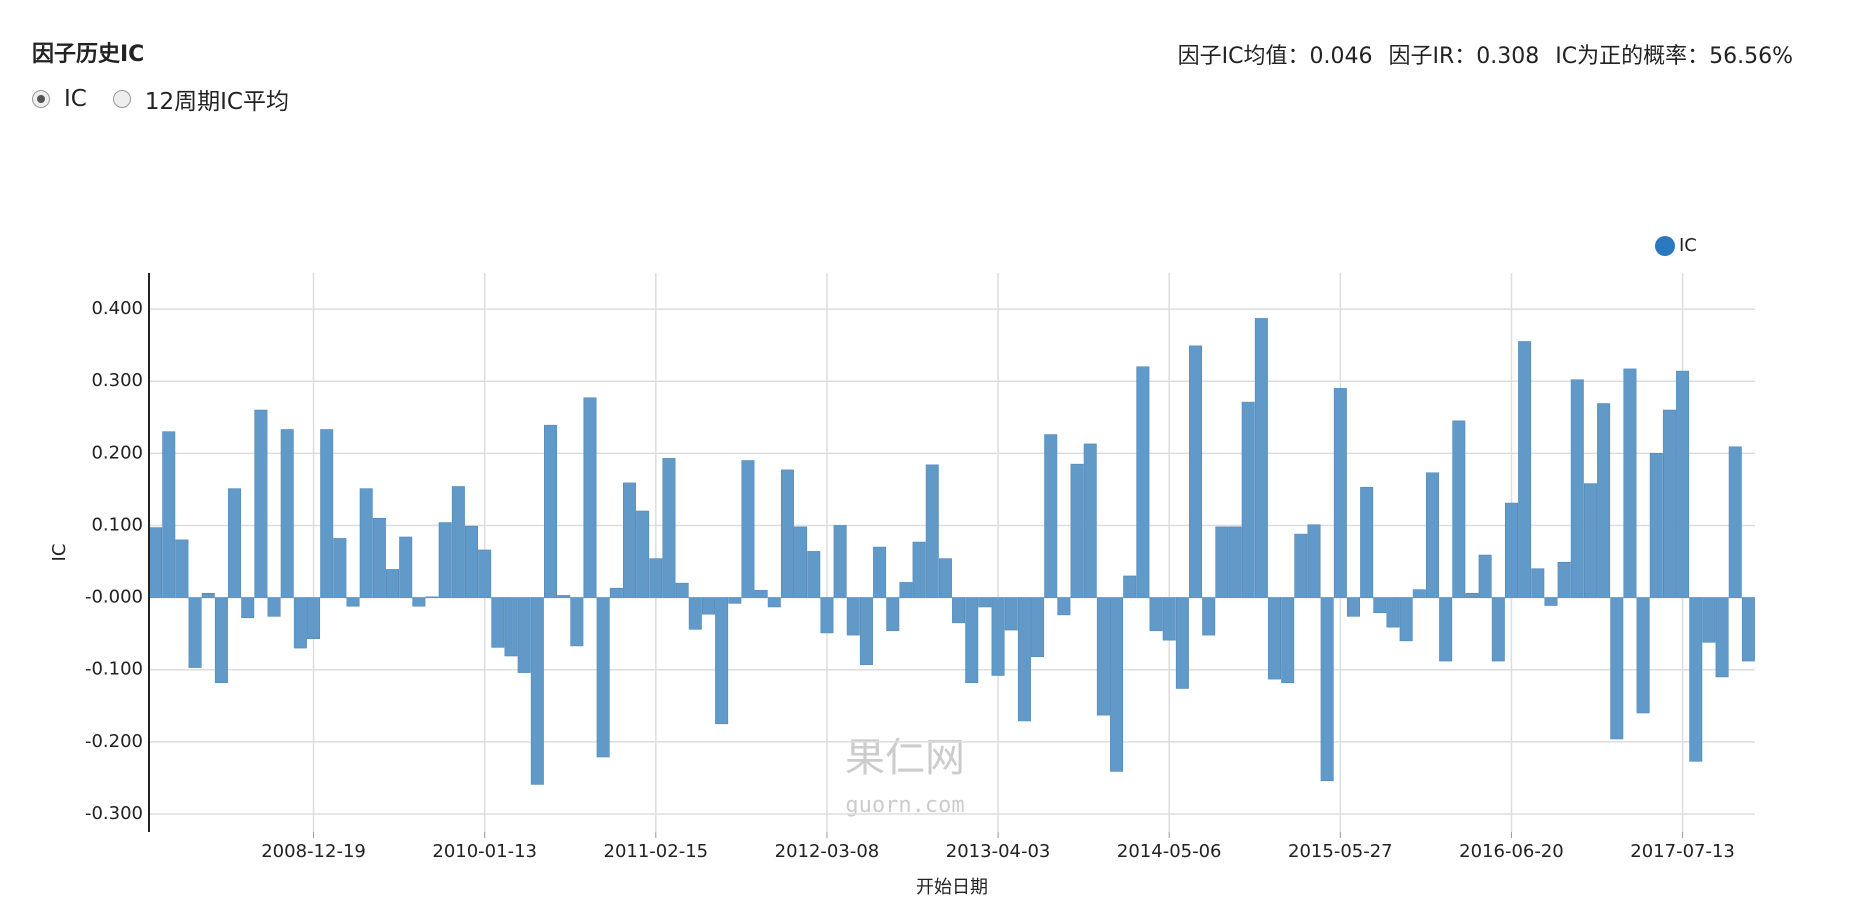 Image resolution: width=1855 pixels, height=916 pixels. I want to click on radio-option: 12周期IC平均, so click(200, 99).